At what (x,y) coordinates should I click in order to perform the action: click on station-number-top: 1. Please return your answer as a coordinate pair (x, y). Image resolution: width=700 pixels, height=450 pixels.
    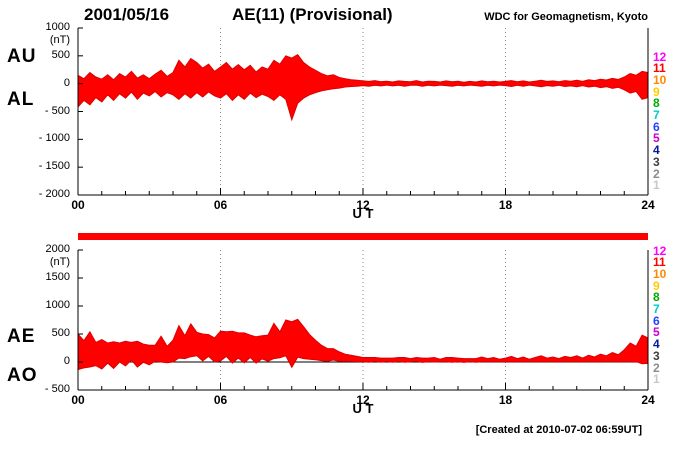
    Looking at the image, I should click on (656, 185).